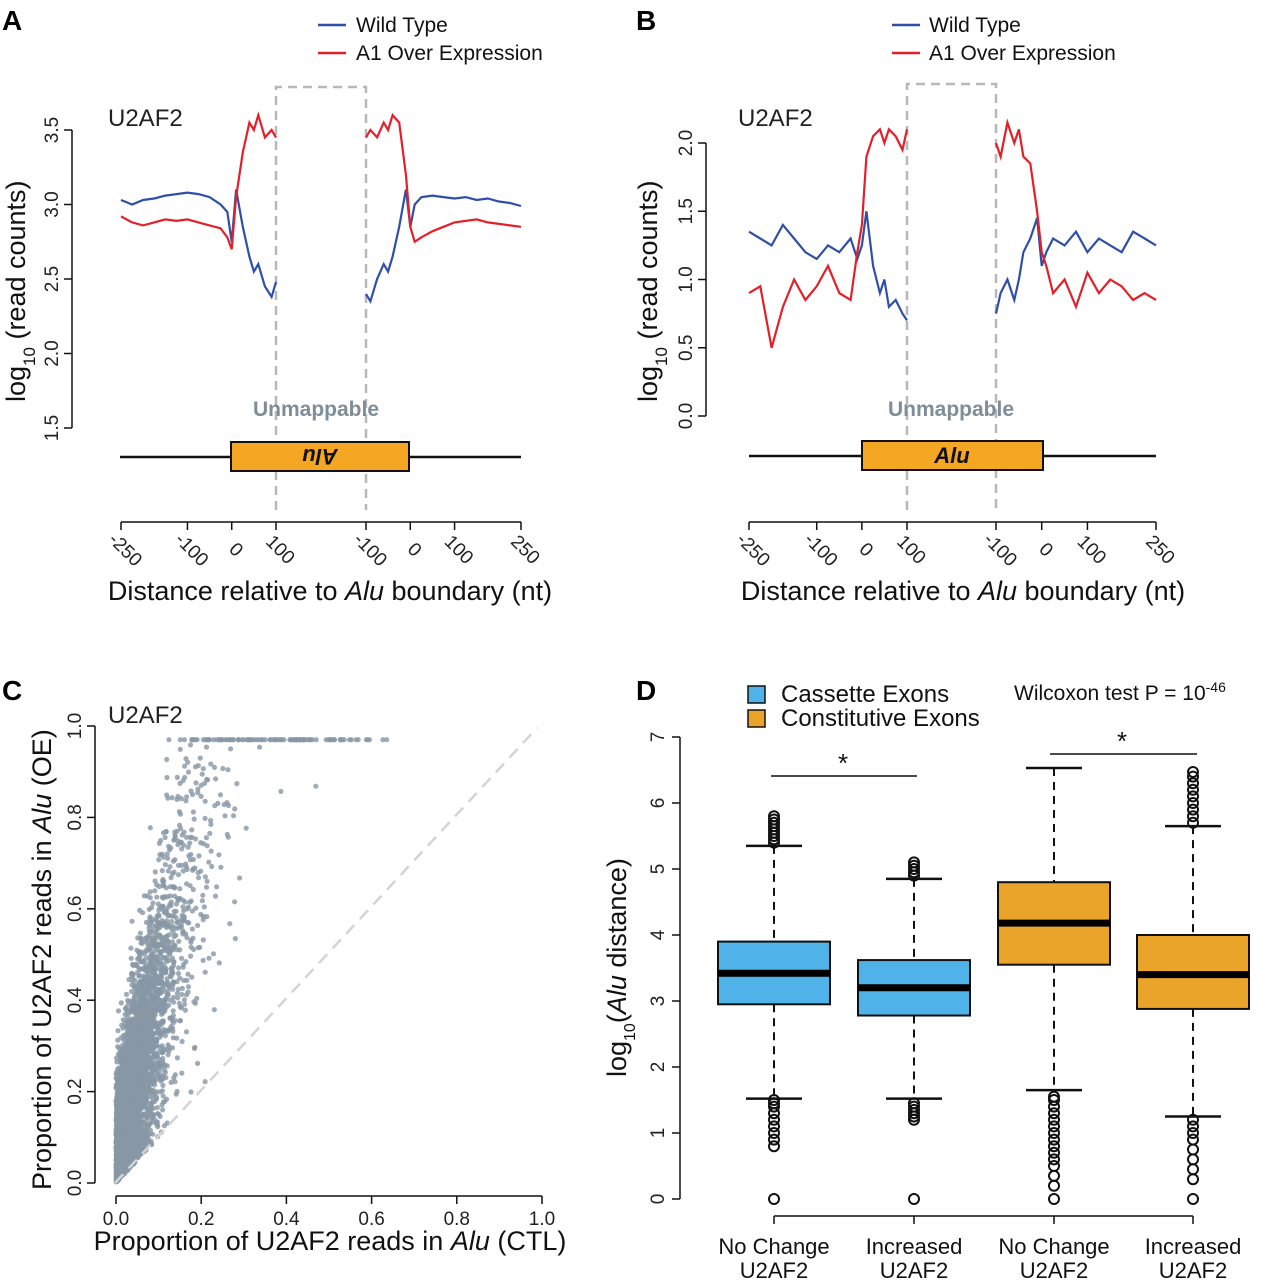 The width and height of the screenshot is (1274, 1280). Describe the element at coordinates (12, 20) in the screenshot. I see `panel-a-letter: A` at that location.